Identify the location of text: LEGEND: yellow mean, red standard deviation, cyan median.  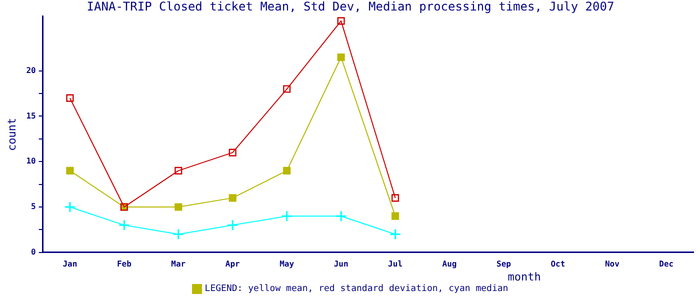
(356, 289).